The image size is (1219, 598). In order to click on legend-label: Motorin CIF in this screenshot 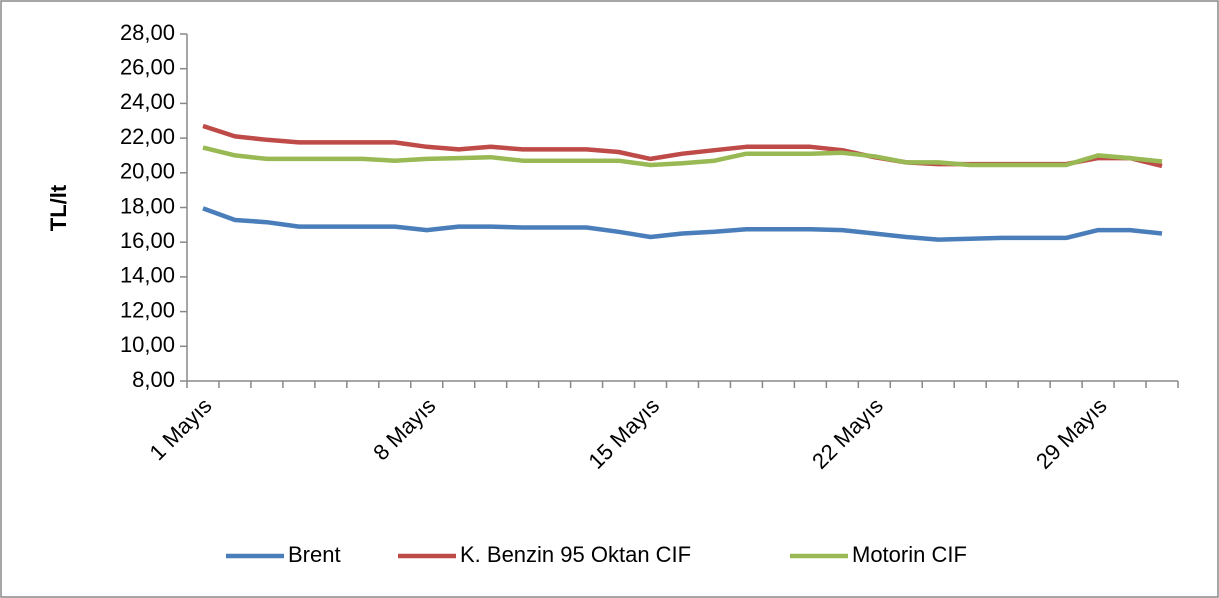, I will do `click(909, 554)`.